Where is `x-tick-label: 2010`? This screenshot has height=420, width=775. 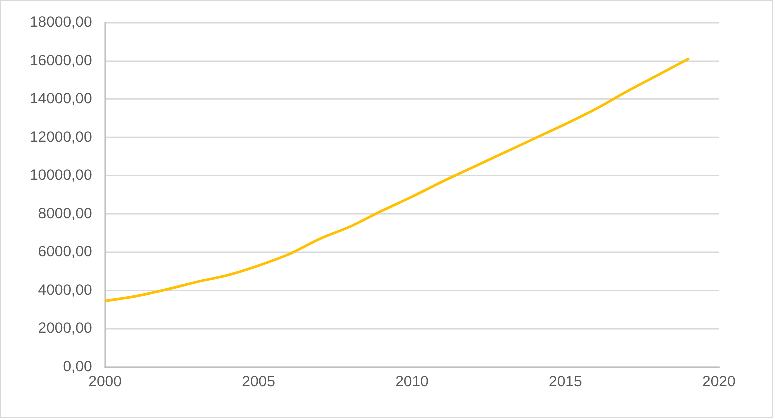
x-tick-label: 2010 is located at coordinates (412, 381).